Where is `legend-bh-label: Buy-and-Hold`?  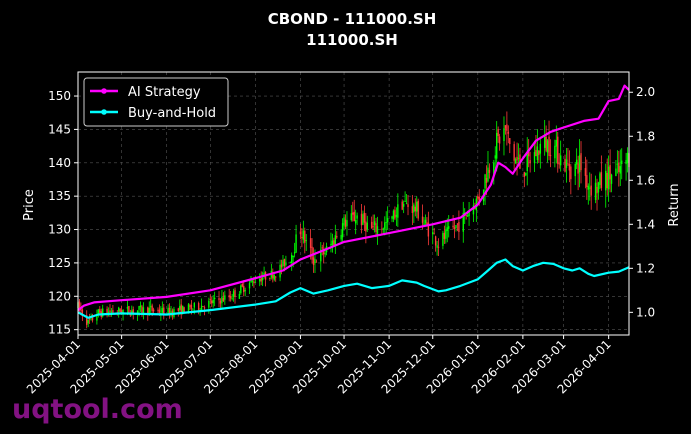
legend-bh-label: Buy-and-Hold is located at coordinates (172, 113).